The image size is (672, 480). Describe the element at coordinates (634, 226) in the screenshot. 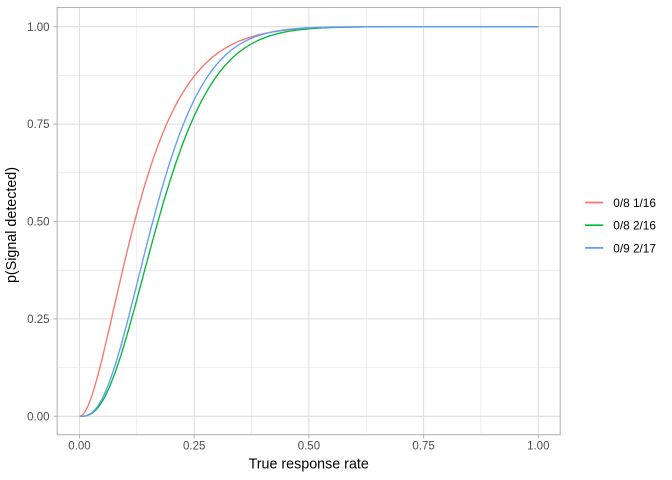

I see `svg-text: 0/8 2/16` at that location.